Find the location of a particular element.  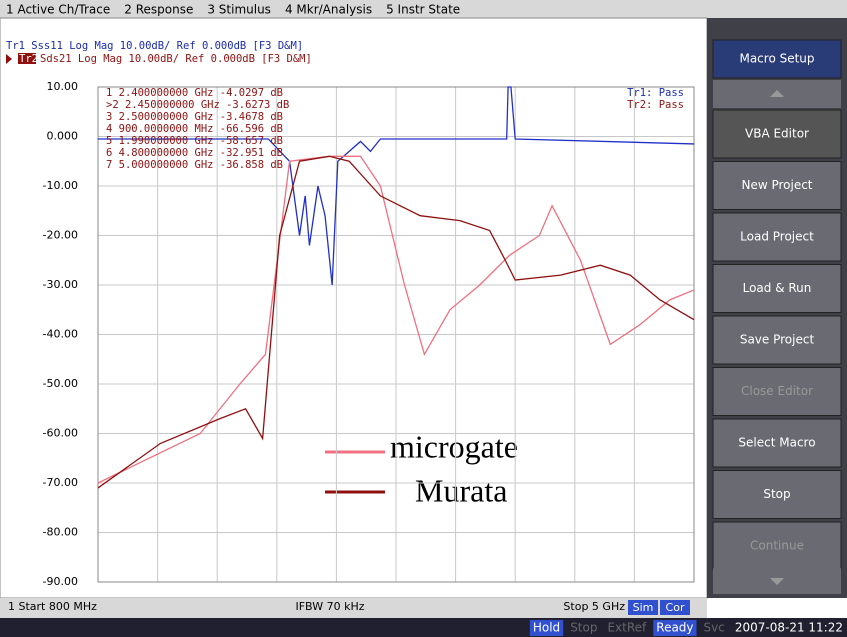

y-tick-label: -30.00 is located at coordinates (60, 284).